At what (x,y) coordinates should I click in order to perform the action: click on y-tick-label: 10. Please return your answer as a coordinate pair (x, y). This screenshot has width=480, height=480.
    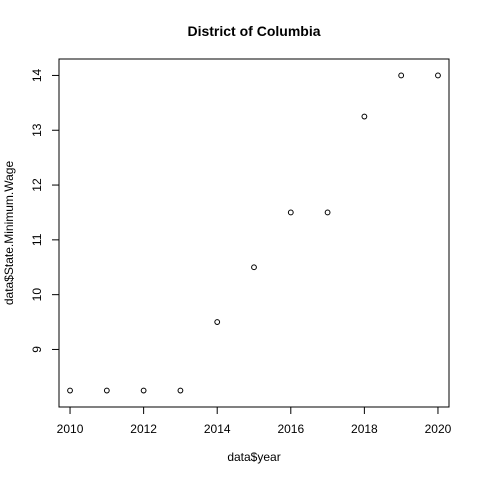
    Looking at the image, I should click on (37, 295).